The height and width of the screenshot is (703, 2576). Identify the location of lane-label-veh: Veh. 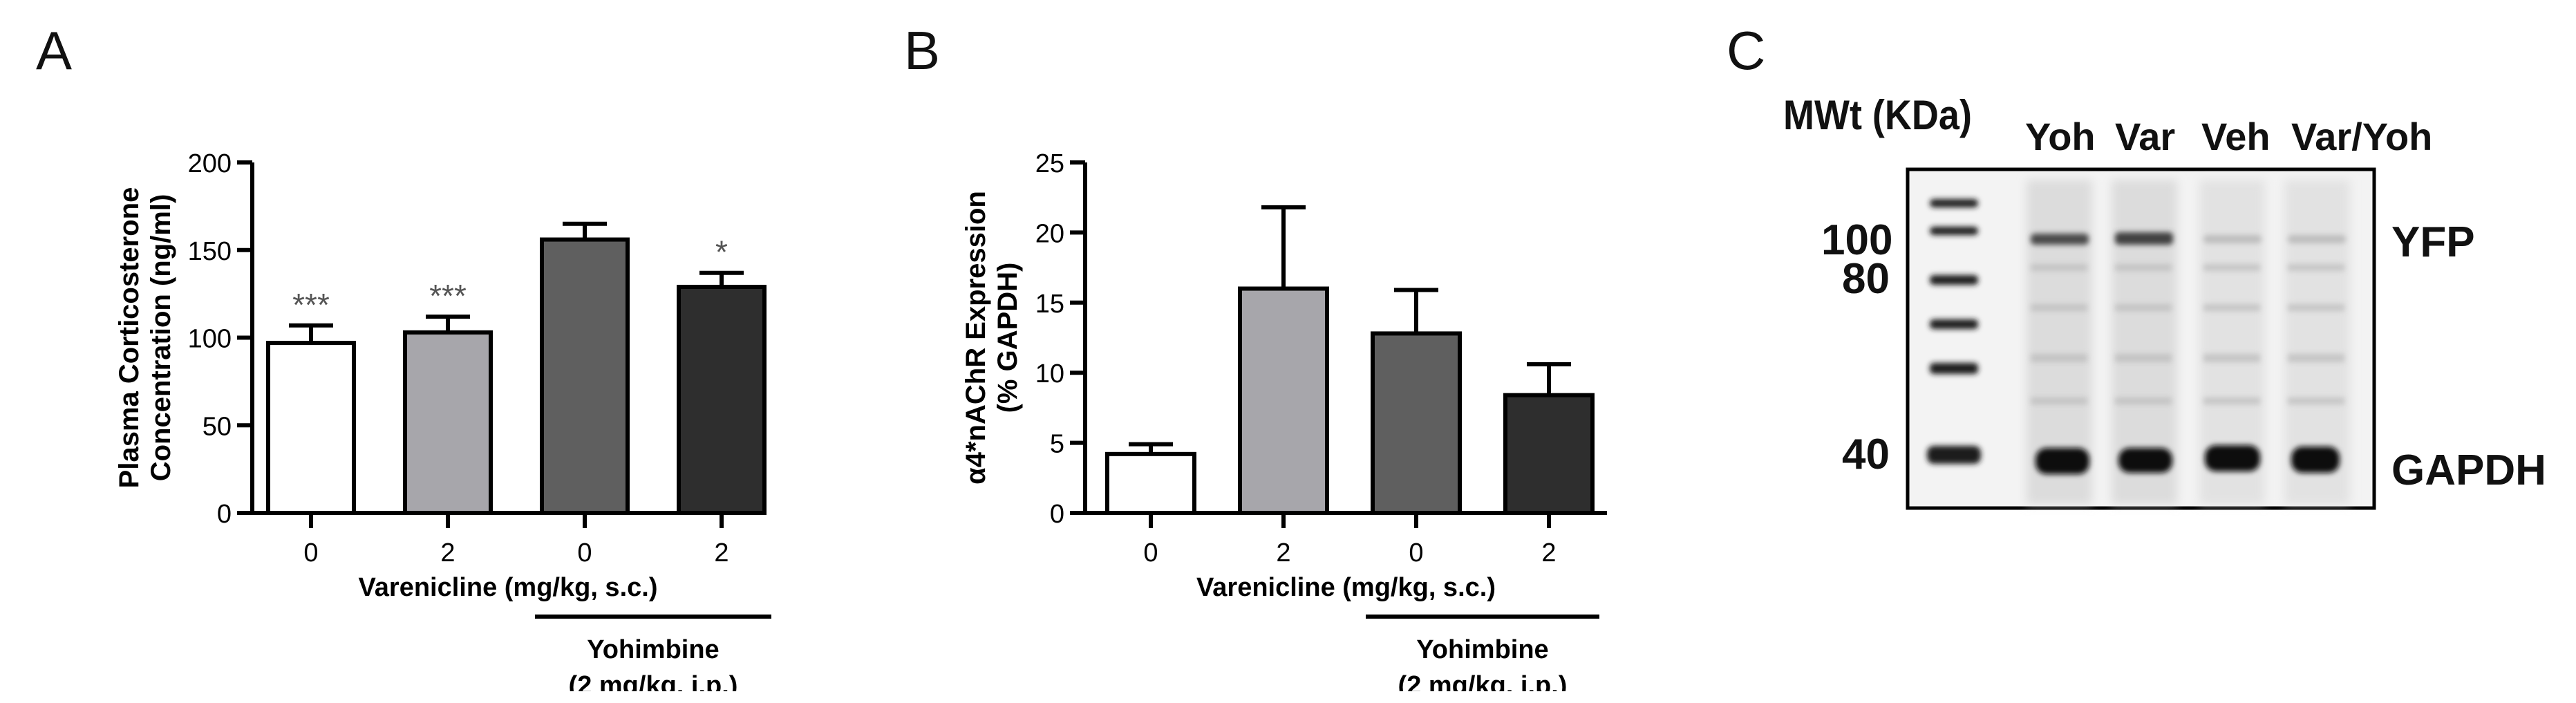
(2236, 136).